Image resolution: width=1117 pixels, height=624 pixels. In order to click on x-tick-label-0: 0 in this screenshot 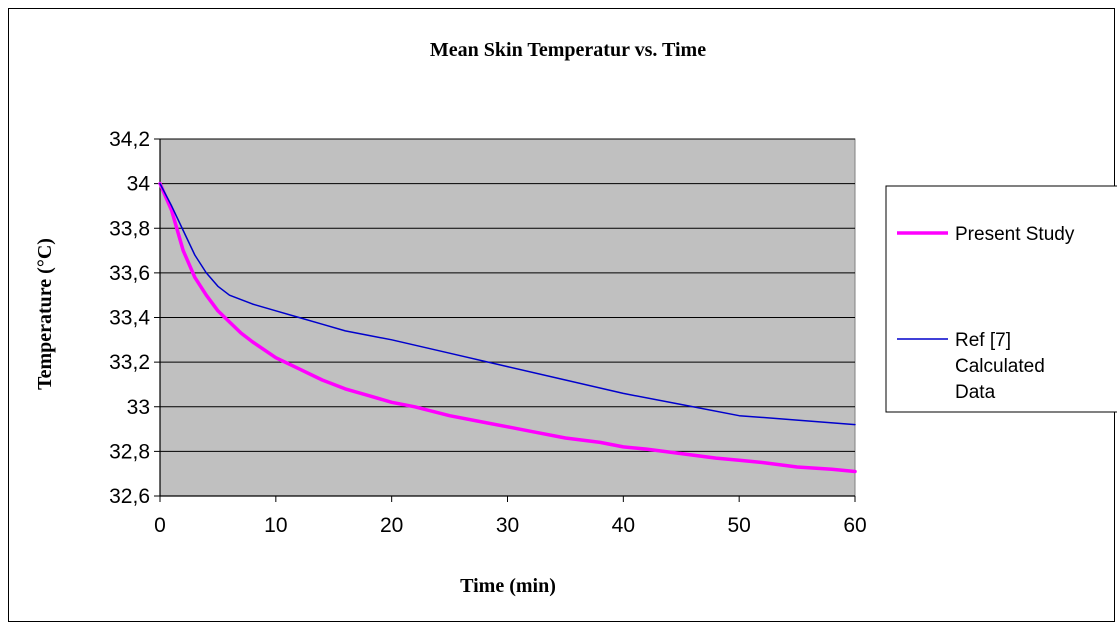, I will do `click(160, 525)`.